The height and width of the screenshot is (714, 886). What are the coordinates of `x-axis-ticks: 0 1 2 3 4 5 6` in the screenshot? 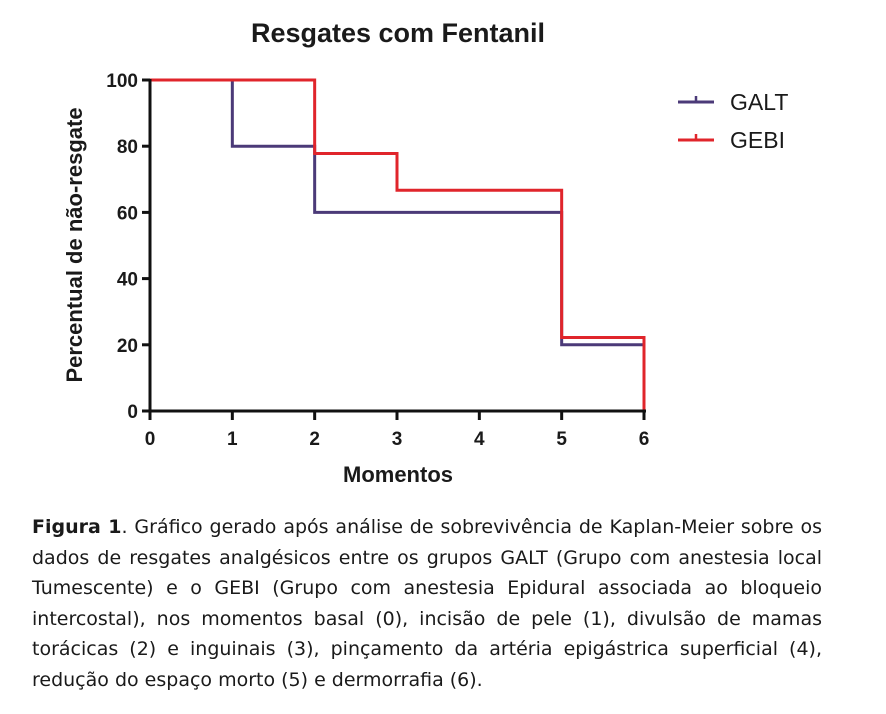 It's located at (397, 430).